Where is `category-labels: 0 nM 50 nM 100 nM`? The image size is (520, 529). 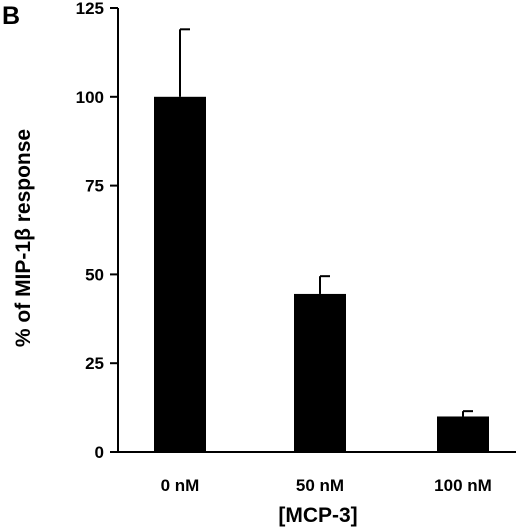 category-labels: 0 nM 50 nM 100 nM is located at coordinates (326, 485).